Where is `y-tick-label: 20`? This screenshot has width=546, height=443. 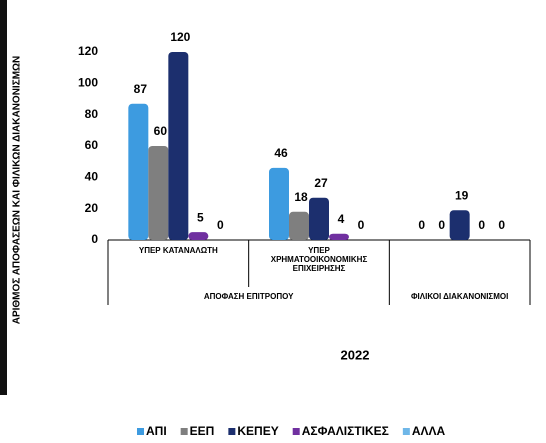
y-tick-label: 20 is located at coordinates (92, 208).